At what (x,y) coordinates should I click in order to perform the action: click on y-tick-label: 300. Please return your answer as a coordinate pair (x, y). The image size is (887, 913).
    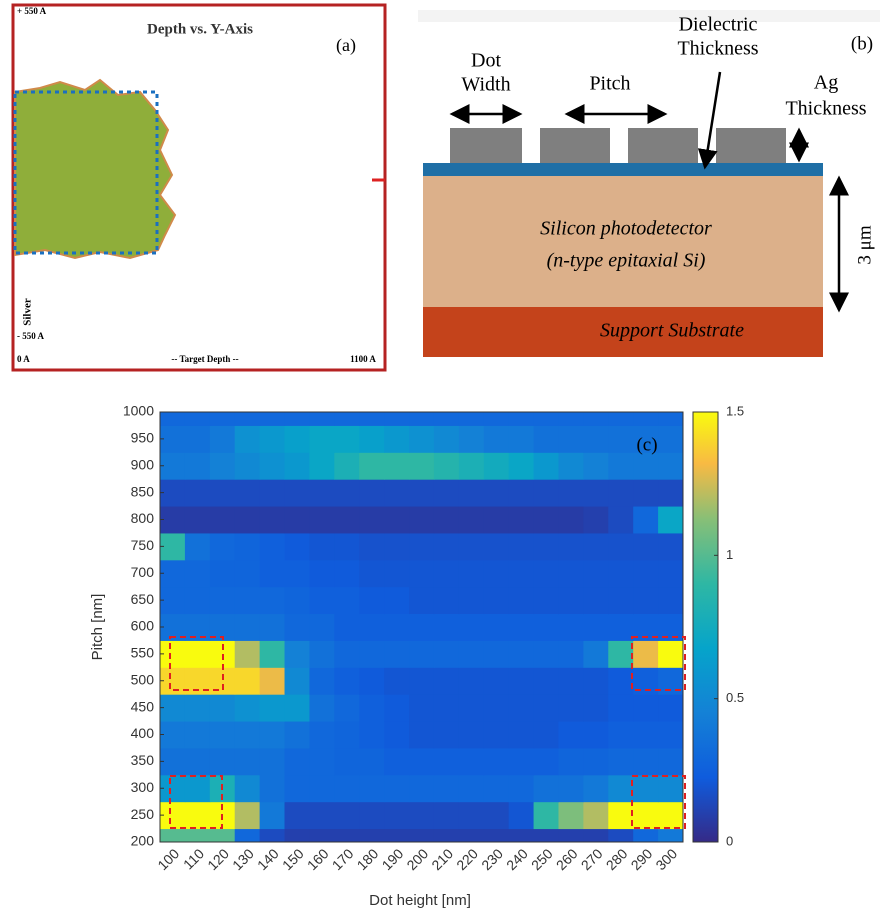
    Looking at the image, I should click on (143, 787).